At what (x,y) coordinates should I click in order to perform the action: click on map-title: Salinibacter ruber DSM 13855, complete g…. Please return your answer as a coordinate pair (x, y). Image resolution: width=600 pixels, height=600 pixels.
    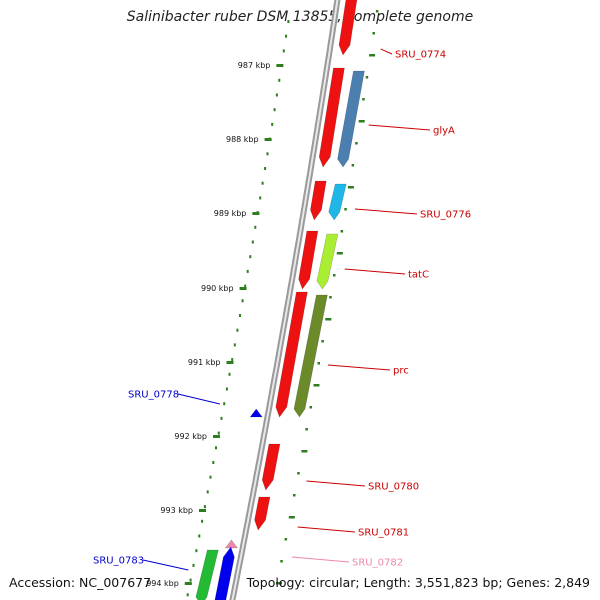
    Looking at the image, I should click on (300, 17).